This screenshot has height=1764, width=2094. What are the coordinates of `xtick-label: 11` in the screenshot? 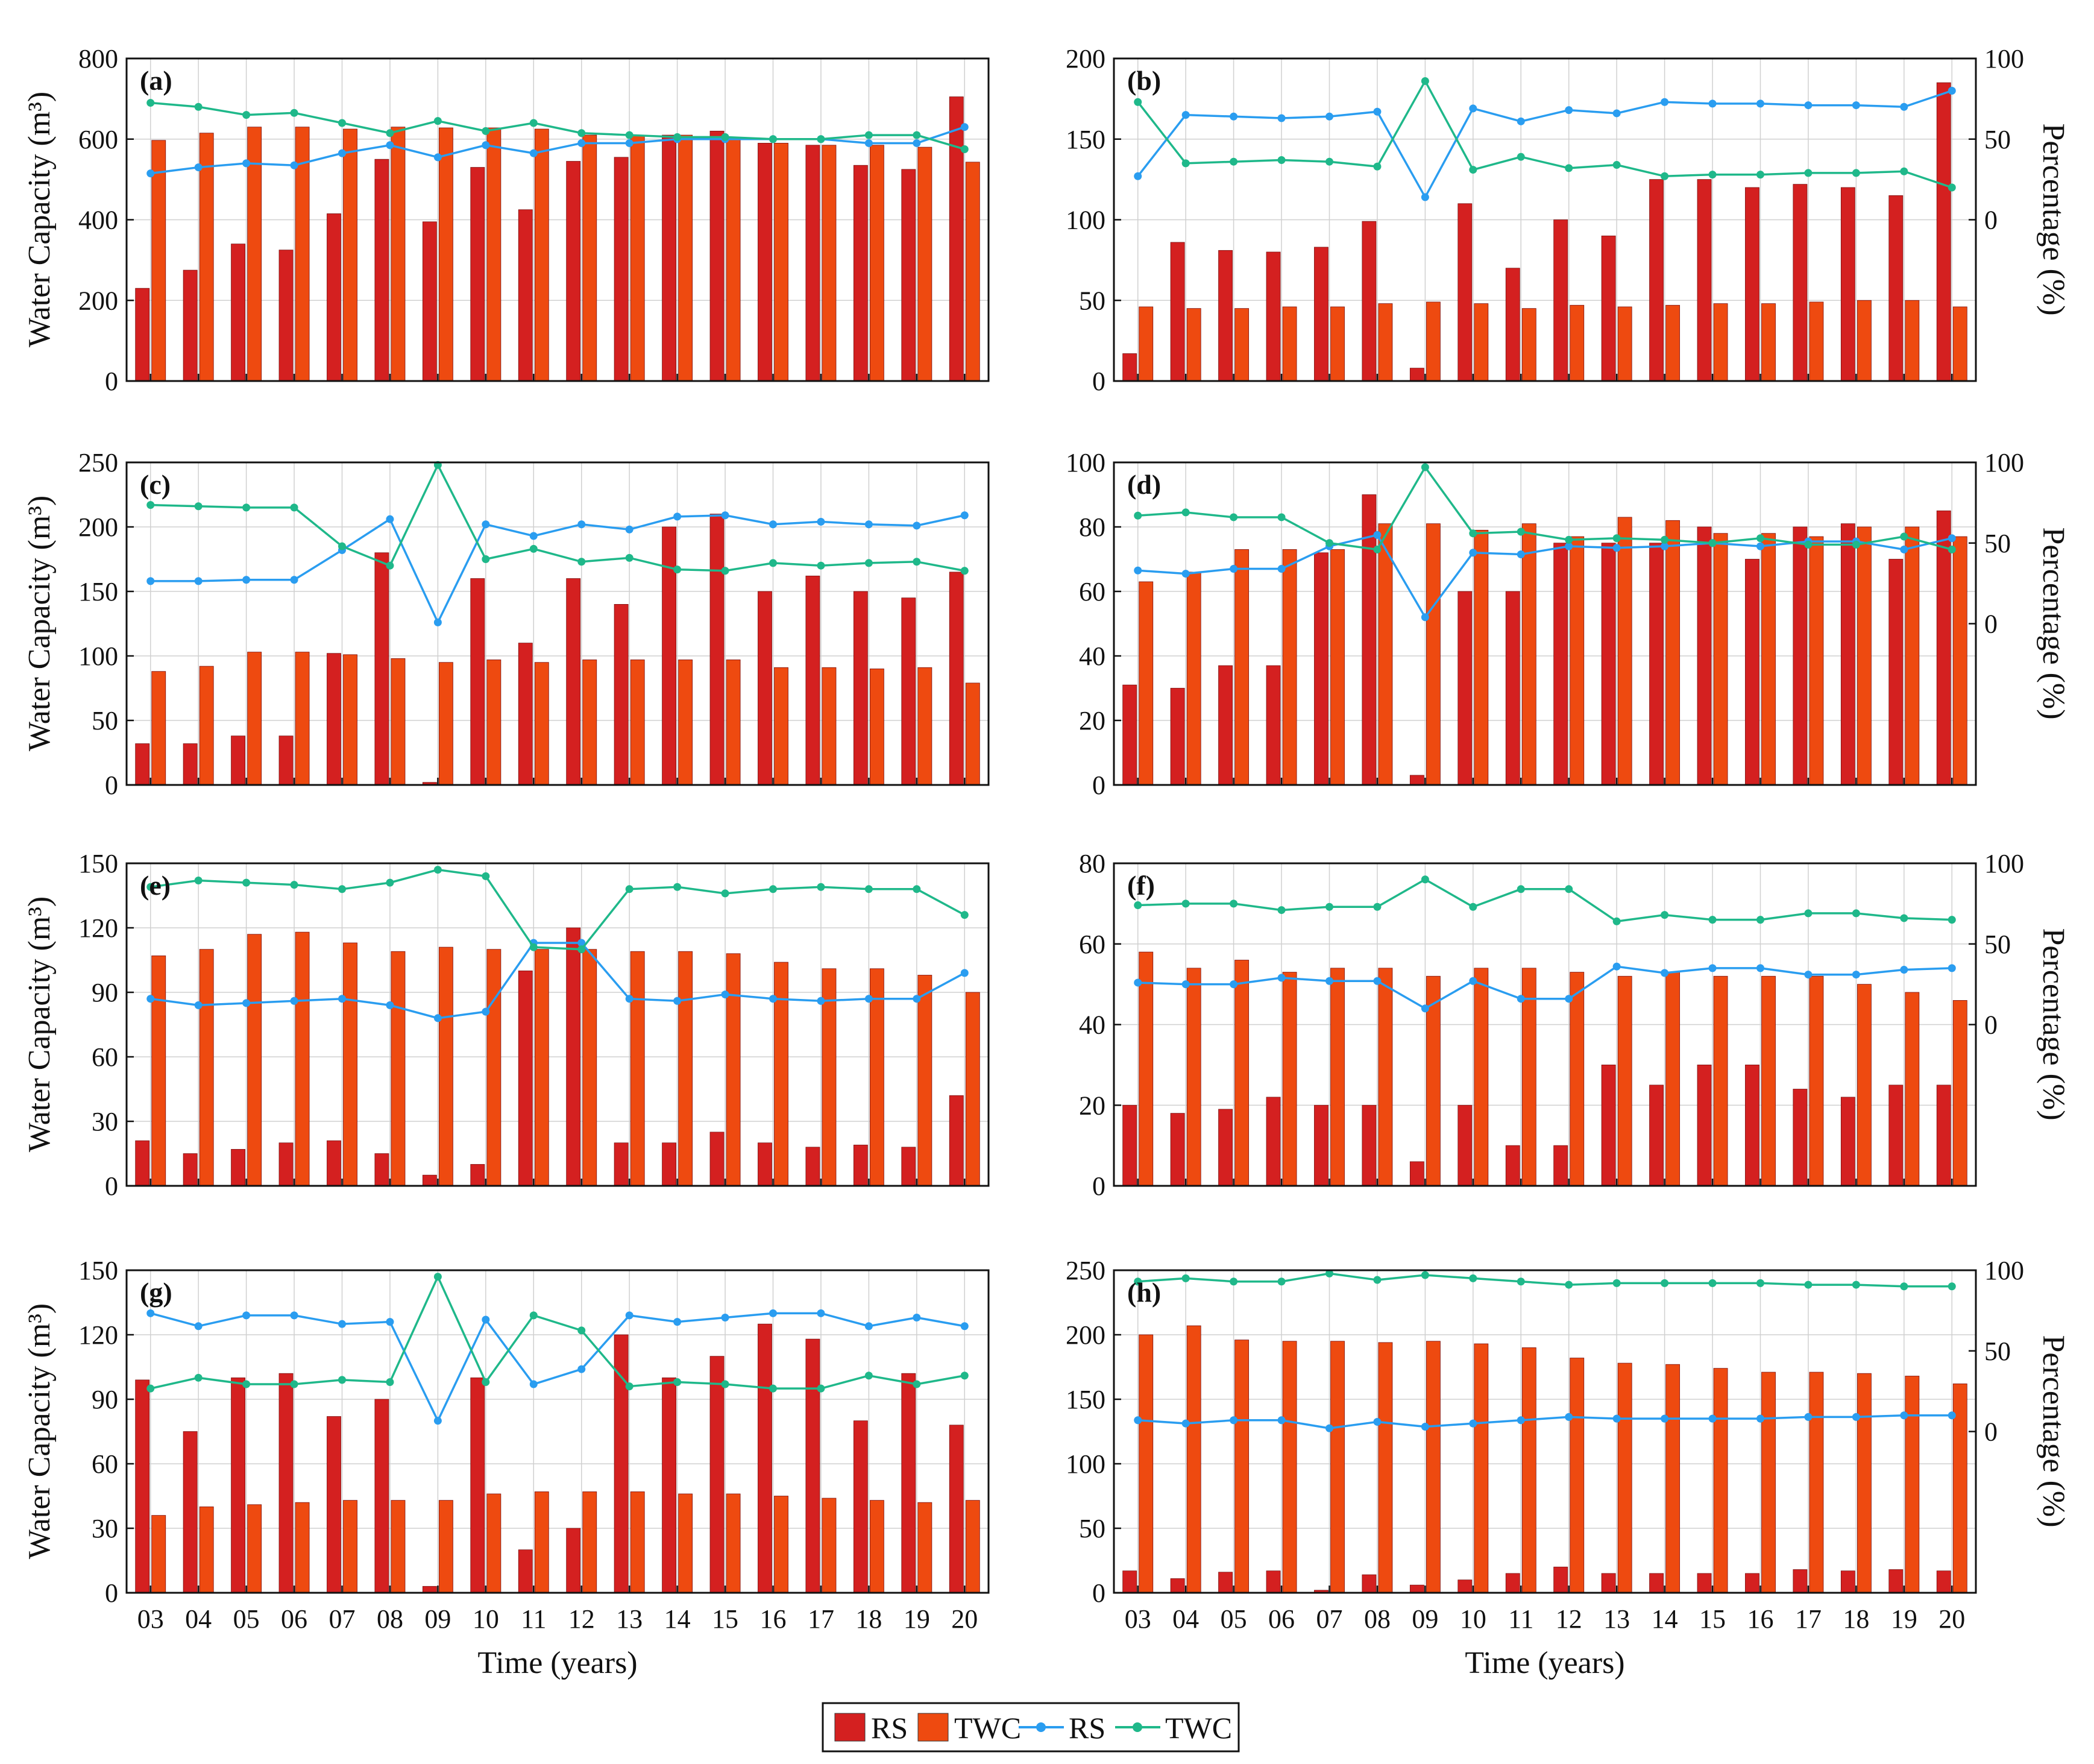 It's located at (533, 1619).